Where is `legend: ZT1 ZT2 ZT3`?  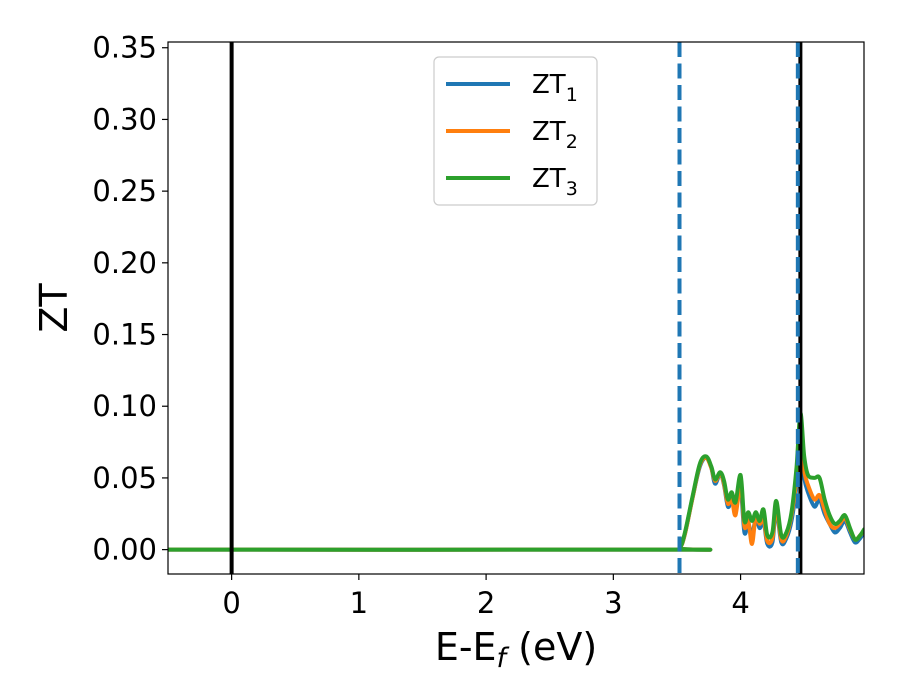
legend: ZT1 ZT2 ZT3 is located at coordinates (515, 131).